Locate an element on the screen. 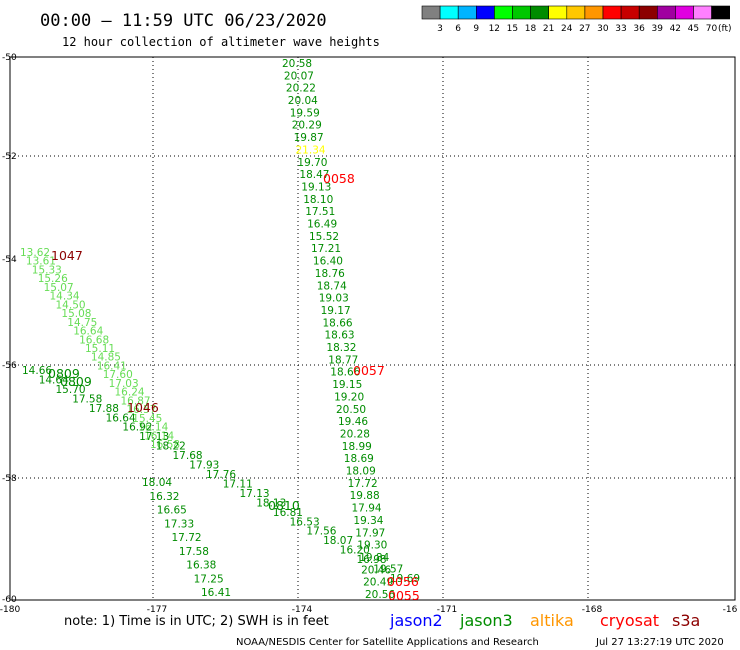 The height and width of the screenshot is (650, 740). pass-time-label: 0810 is located at coordinates (284, 505).